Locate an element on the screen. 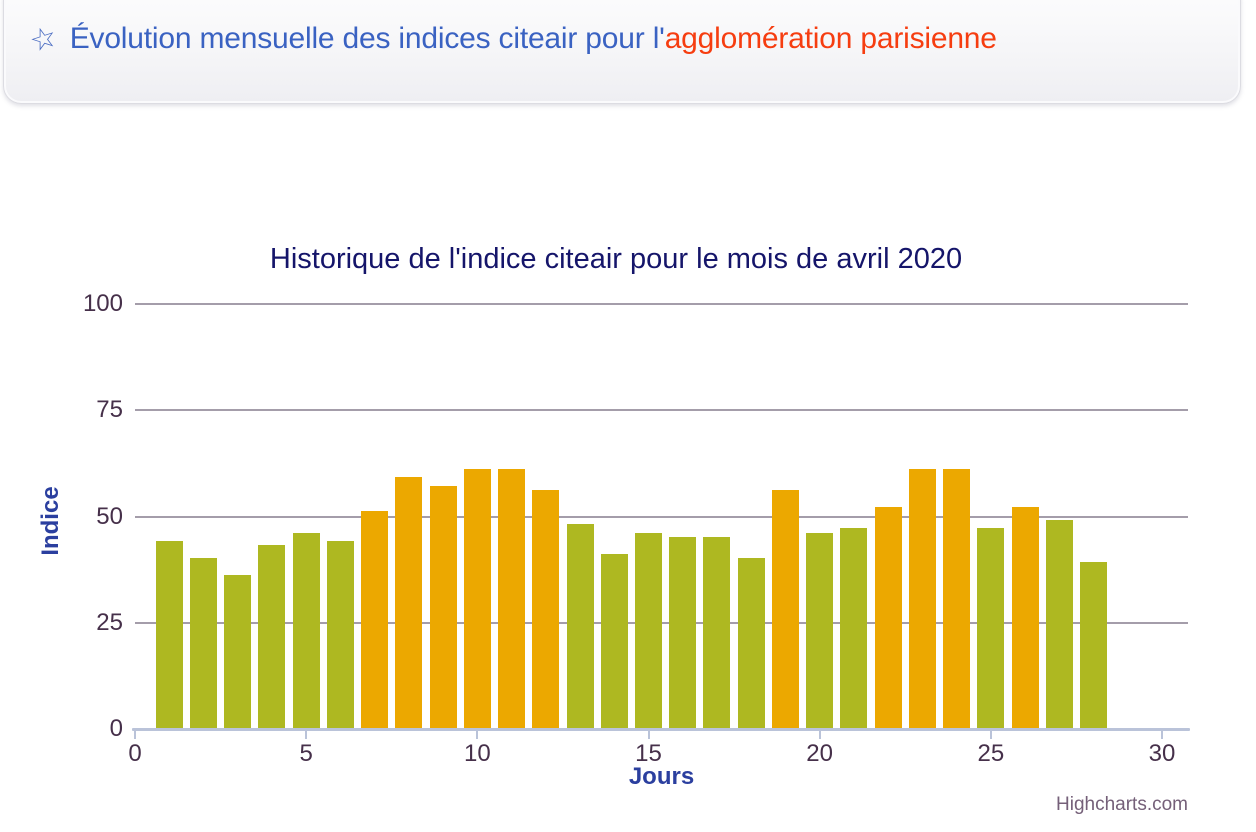  highcharts-credit-link: Highcharts.com is located at coordinates (1122, 804).